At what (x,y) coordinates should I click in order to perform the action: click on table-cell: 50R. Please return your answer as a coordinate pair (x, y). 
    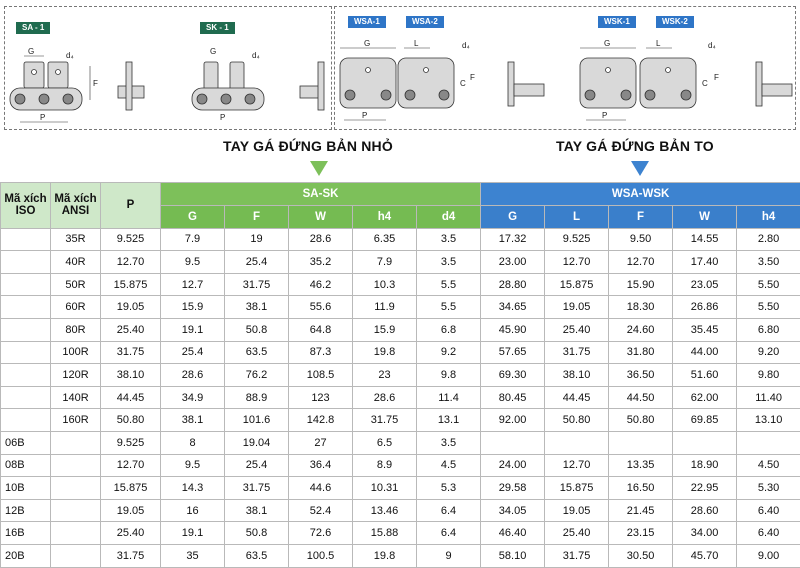
    Looking at the image, I should click on (76, 284).